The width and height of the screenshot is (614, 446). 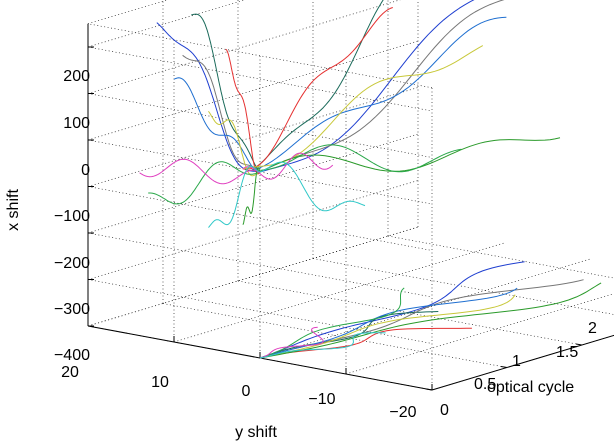 What do you see at coordinates (76, 123) in the screenshot?
I see `z-tick-label: 100` at bounding box center [76, 123].